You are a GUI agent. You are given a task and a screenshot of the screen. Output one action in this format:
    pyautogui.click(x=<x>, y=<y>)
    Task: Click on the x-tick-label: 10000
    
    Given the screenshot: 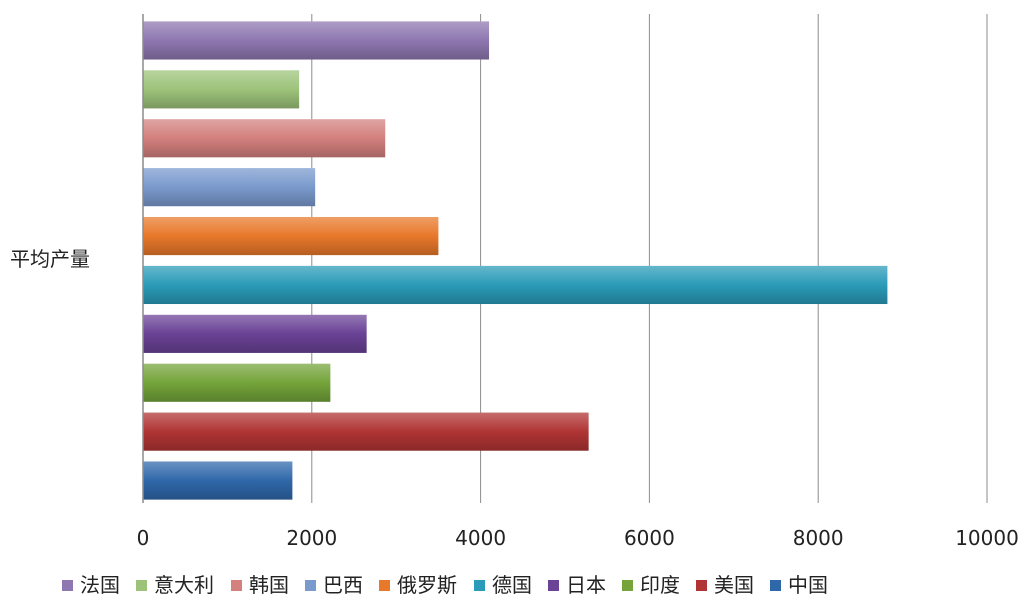 What is the action you would take?
    pyautogui.click(x=987, y=538)
    